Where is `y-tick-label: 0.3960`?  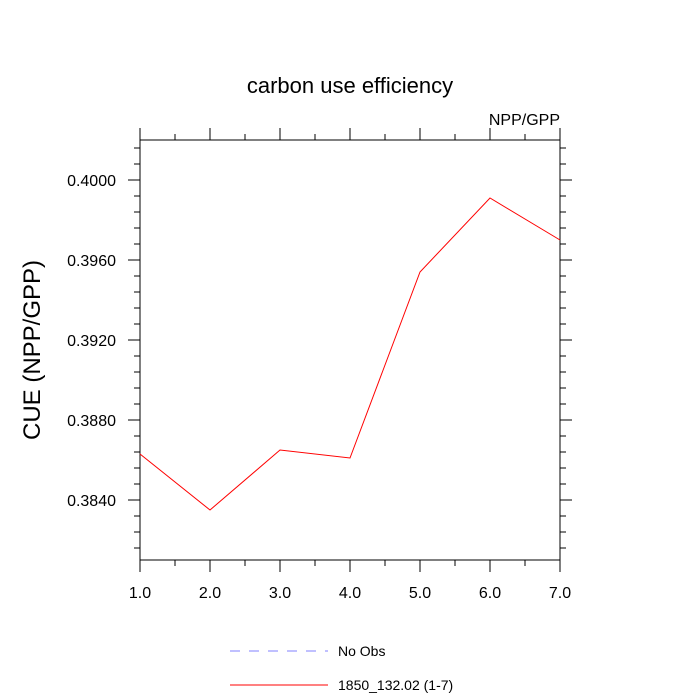 y-tick-label: 0.3960 is located at coordinates (91, 261).